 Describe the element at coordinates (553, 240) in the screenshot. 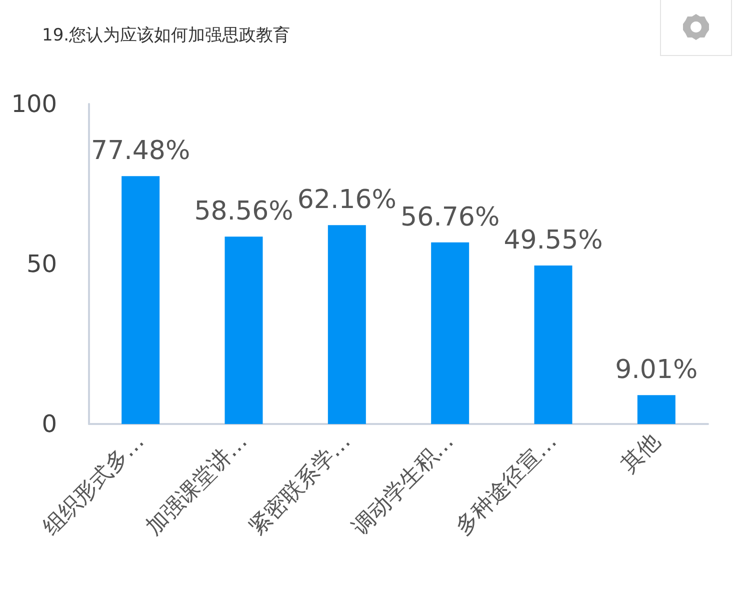

I see `data-label: 49.55%` at that location.